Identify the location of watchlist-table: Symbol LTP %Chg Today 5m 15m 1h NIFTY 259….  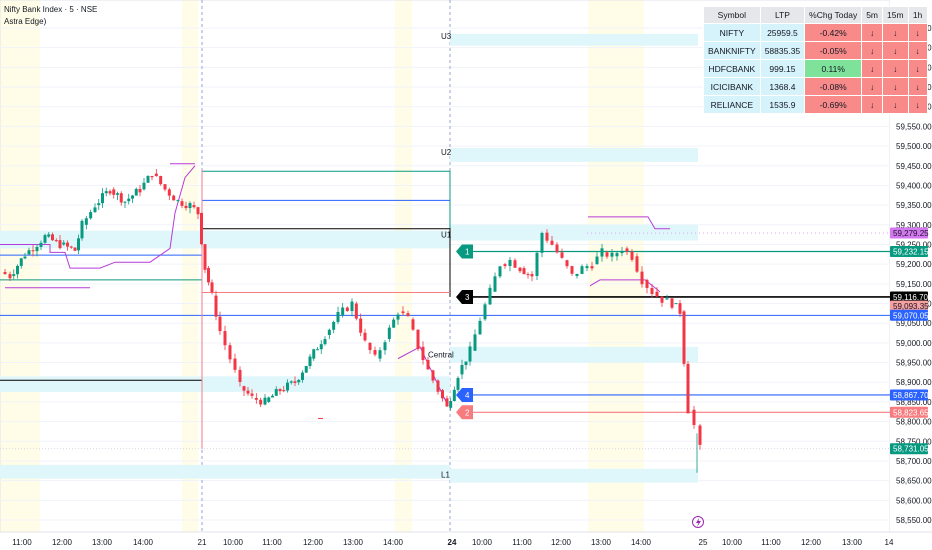
(815, 60).